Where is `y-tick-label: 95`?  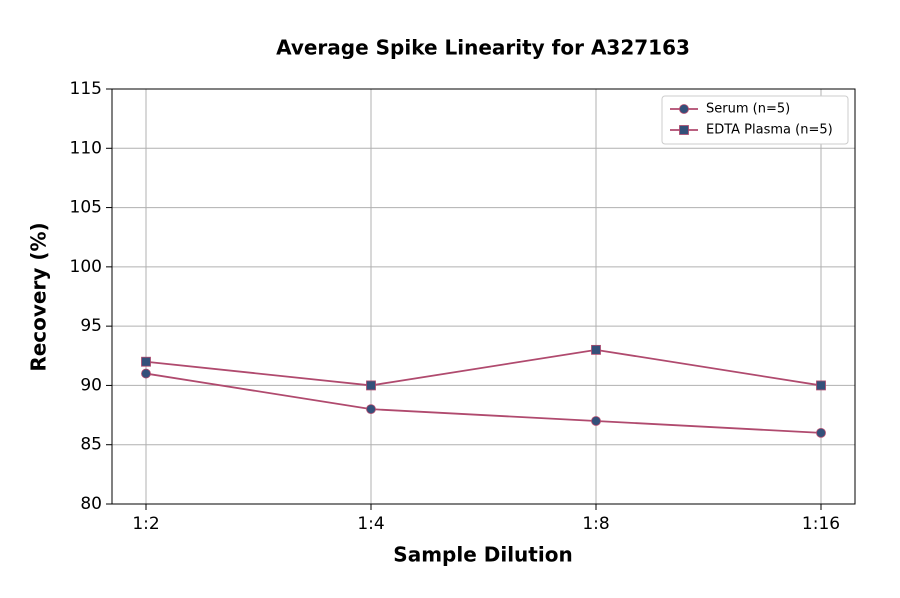
y-tick-label: 95 is located at coordinates (91, 326).